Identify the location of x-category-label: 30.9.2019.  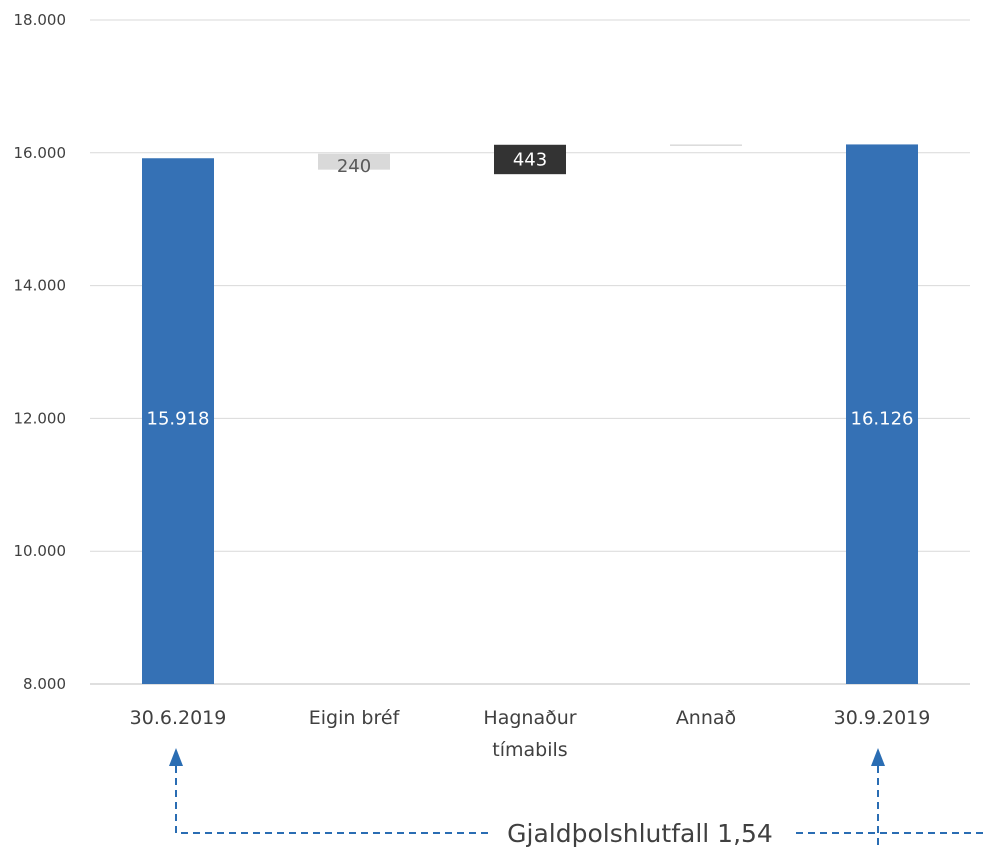
(882, 718).